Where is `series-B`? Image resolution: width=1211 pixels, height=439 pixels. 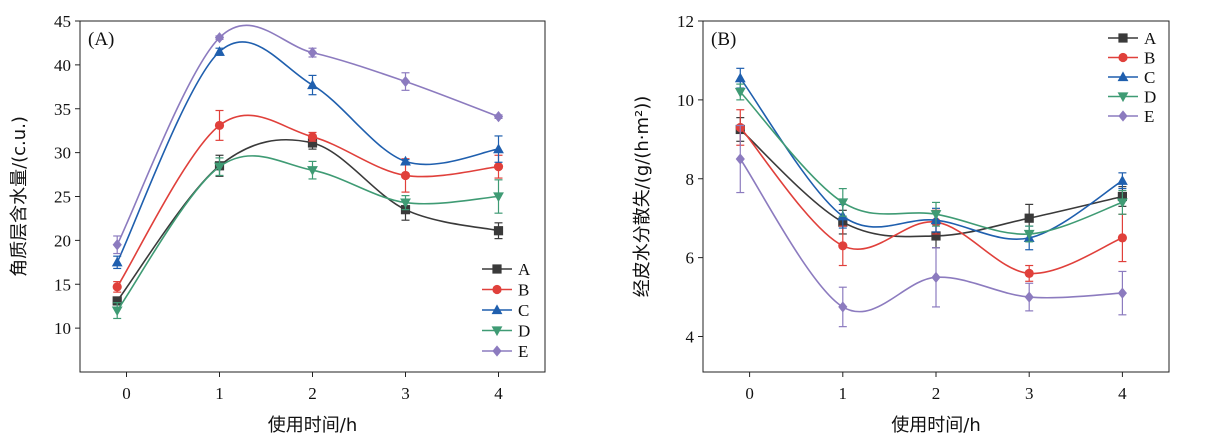
series-B is located at coordinates (931, 195).